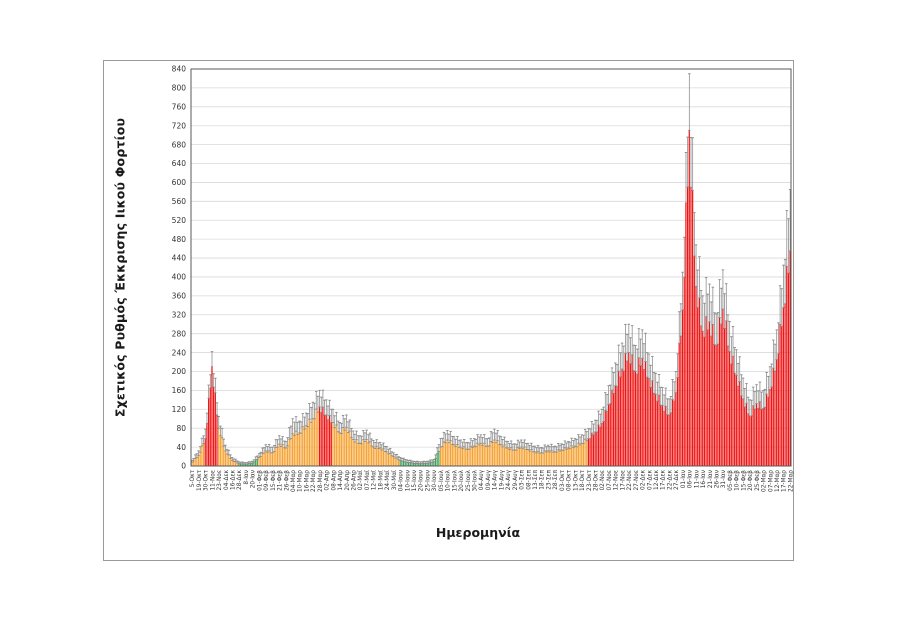 Image resolution: width=900 pixels, height=635 pixels. Describe the element at coordinates (274, 480) in the screenshot. I see `x-tick-label: 15-Φεβ` at that location.